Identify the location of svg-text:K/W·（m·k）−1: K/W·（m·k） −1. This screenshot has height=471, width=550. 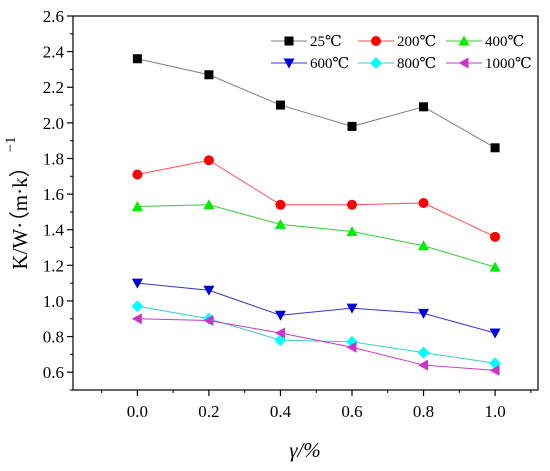
(17, 202).